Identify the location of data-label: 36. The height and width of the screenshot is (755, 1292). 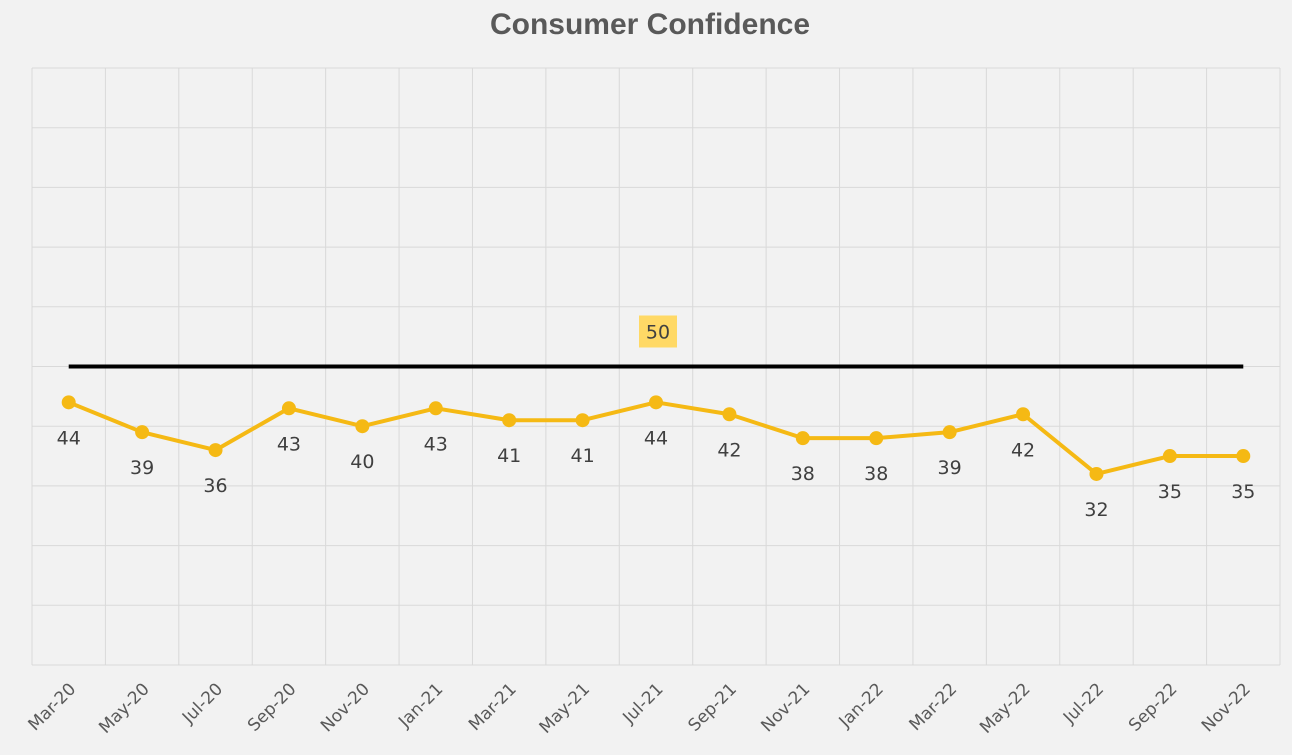
(215, 486).